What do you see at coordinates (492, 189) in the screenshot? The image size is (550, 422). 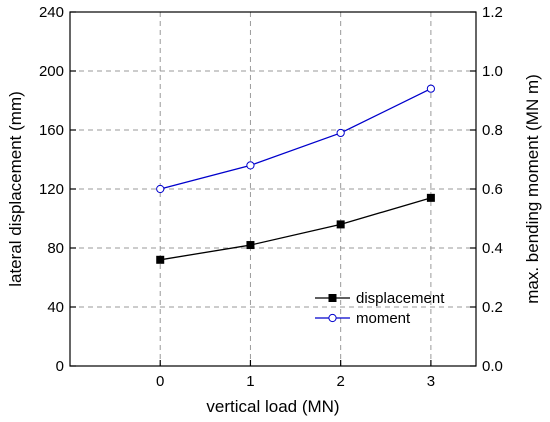 I see `right-tick-label: 0.6` at bounding box center [492, 189].